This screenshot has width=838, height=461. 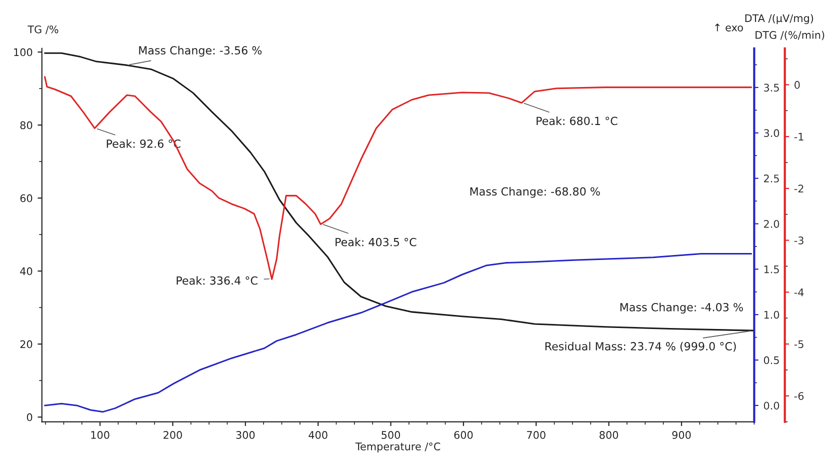 I want to click on y2-tick-label: 2.5, so click(x=771, y=178).